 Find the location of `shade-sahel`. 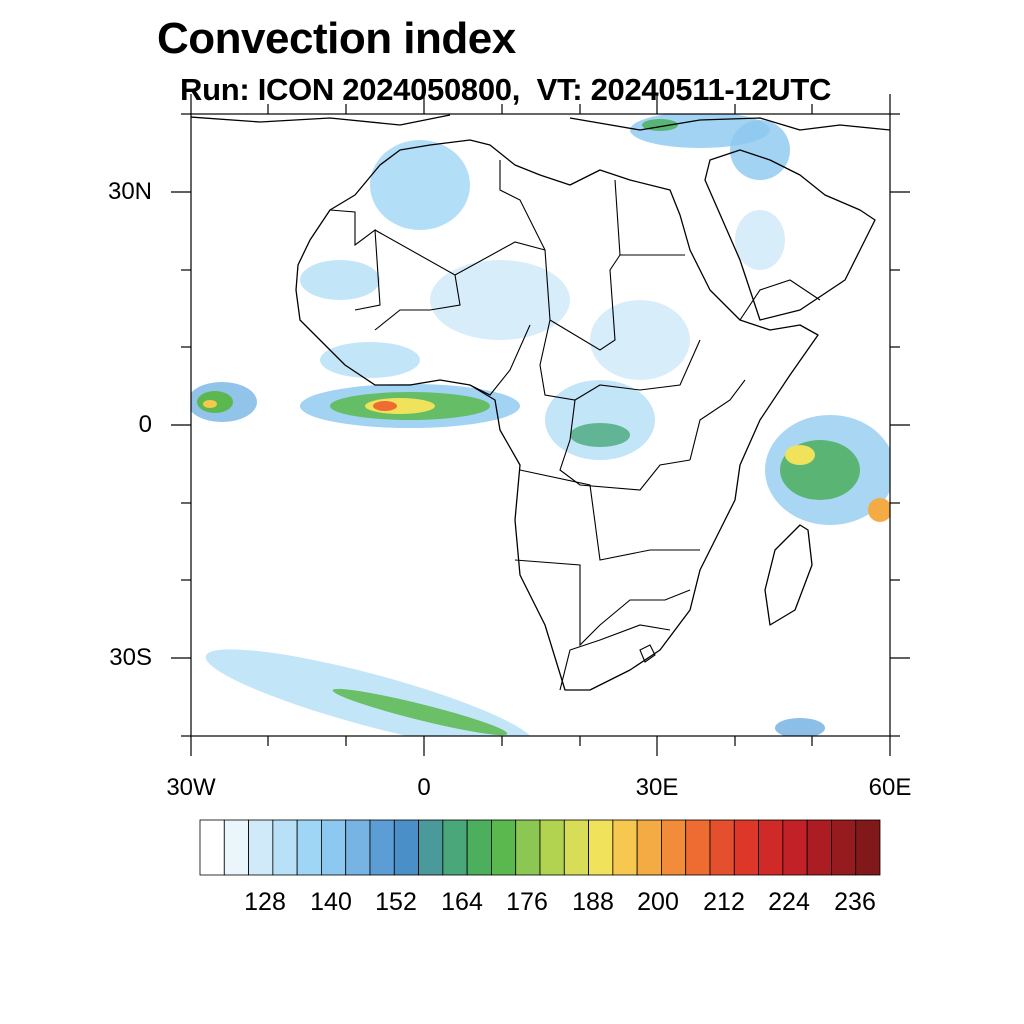

shade-sahel is located at coordinates (500, 300).